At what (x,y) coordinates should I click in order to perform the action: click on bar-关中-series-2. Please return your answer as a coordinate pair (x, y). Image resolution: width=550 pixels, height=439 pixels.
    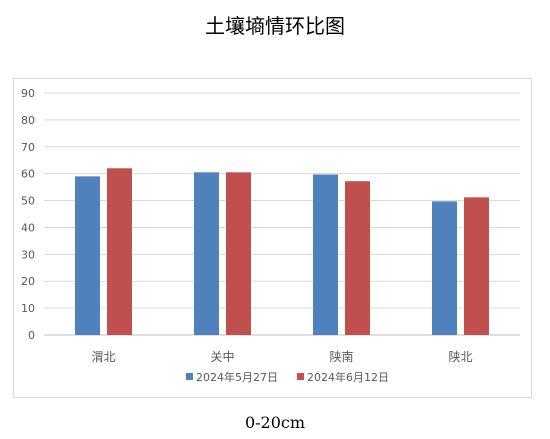
    Looking at the image, I should click on (238, 253).